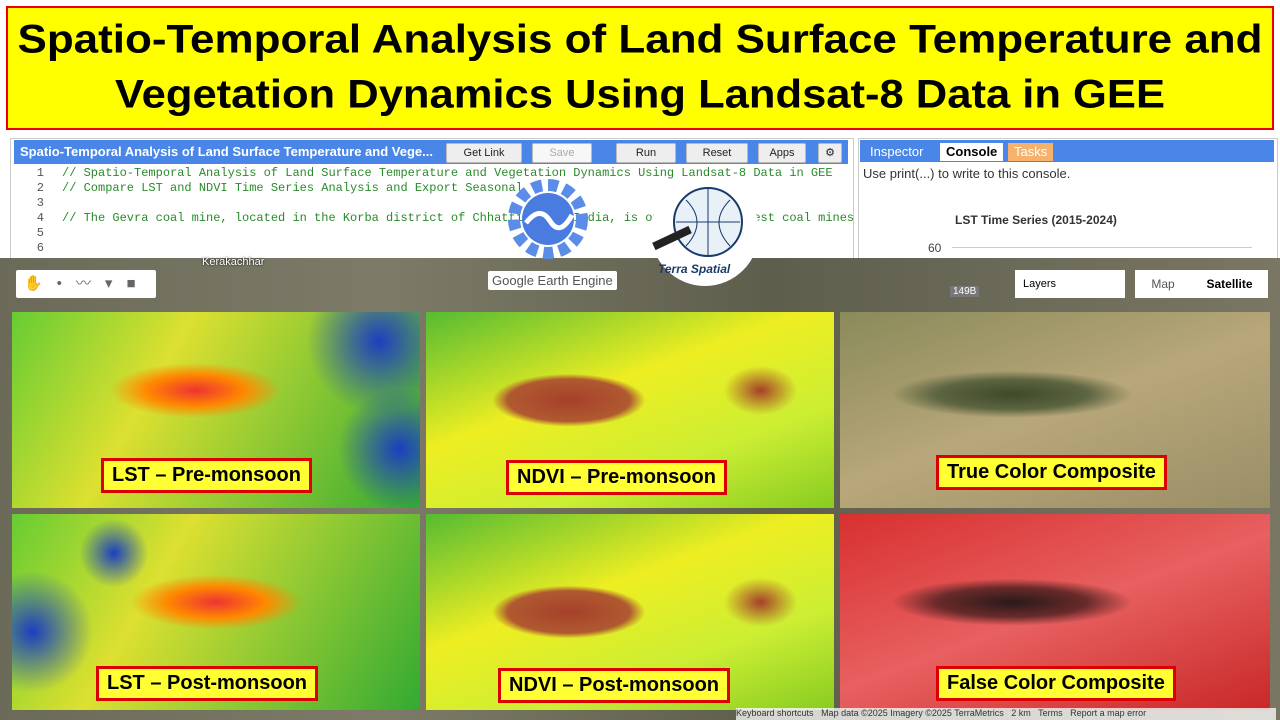 The height and width of the screenshot is (720, 1280). I want to click on button: Apps, so click(782, 153).